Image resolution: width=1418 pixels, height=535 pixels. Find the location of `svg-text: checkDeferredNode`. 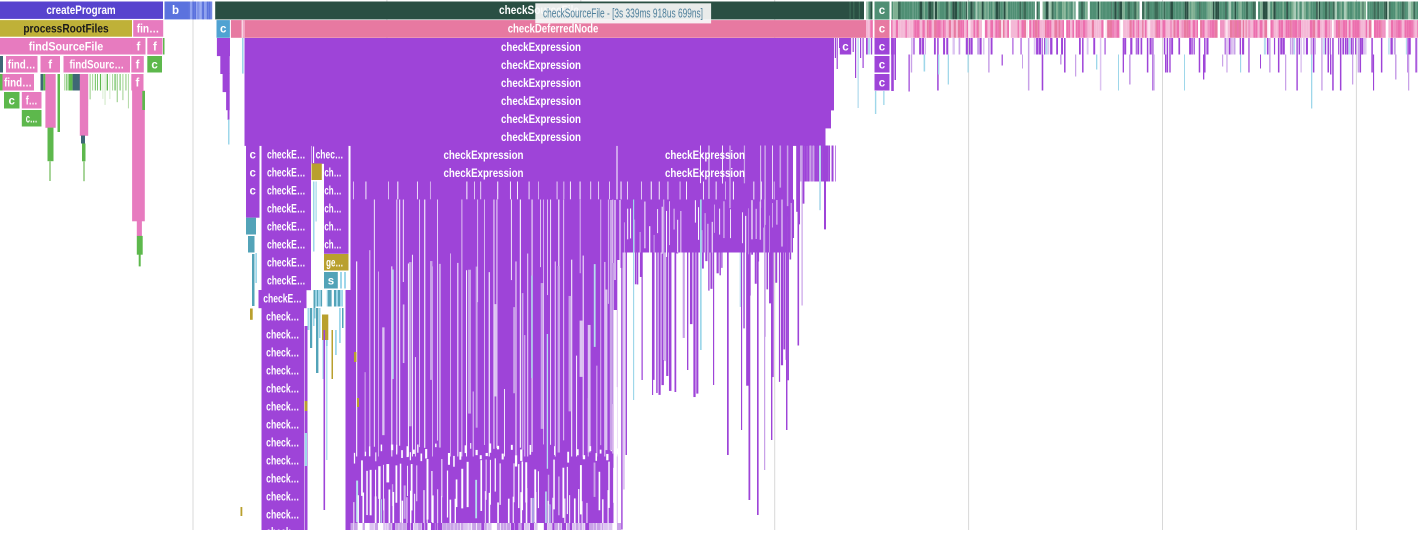

svg-text: checkDeferredNode is located at coordinates (553, 29).